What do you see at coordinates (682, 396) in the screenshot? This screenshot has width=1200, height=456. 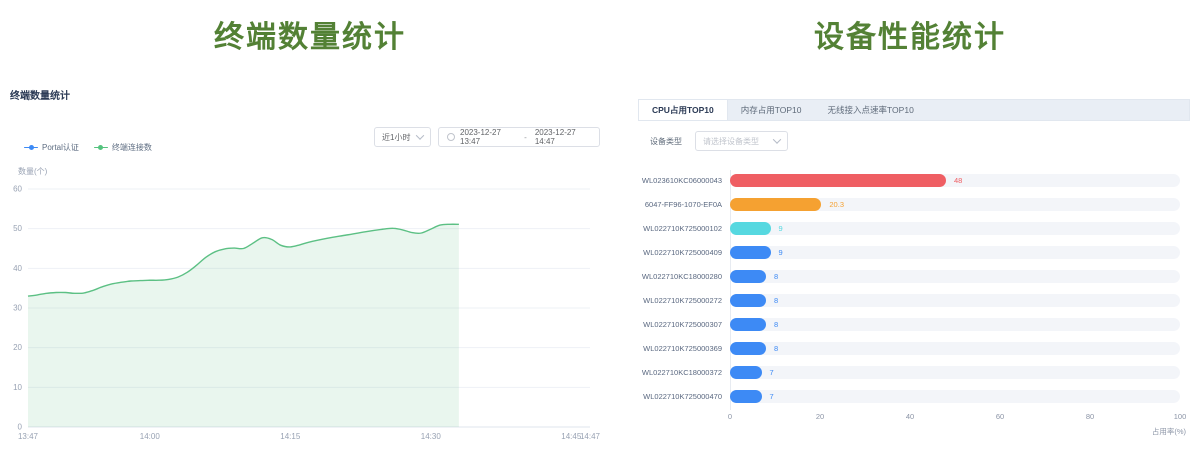 I see `device-name: WL022710K725000470` at bounding box center [682, 396].